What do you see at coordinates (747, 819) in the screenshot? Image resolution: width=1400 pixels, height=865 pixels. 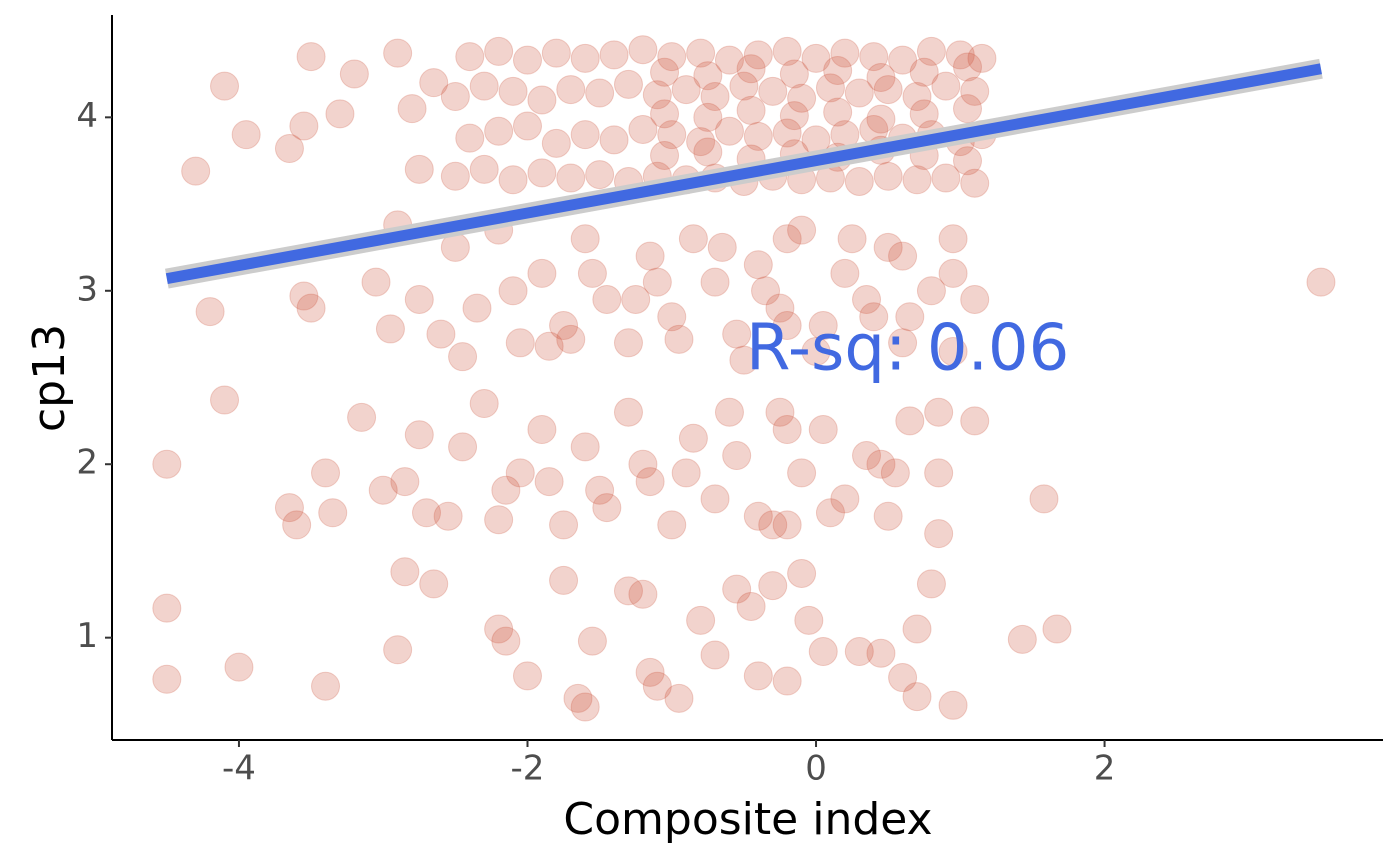 I see `x-axis-title: Composite index` at bounding box center [747, 819].